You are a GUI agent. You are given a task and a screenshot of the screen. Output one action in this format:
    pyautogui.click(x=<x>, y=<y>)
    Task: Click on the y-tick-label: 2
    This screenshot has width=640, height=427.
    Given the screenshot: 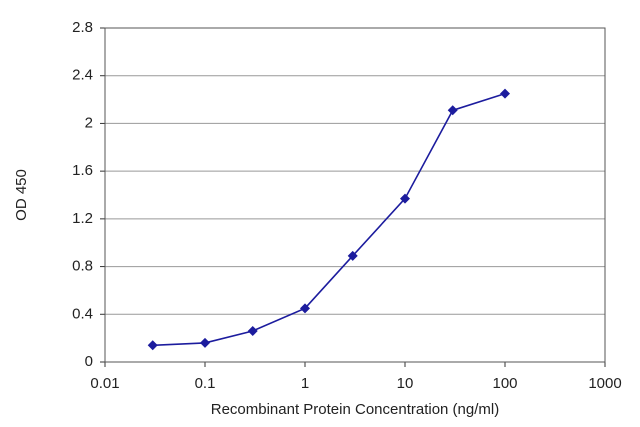 What is the action you would take?
    pyautogui.click(x=89, y=122)
    